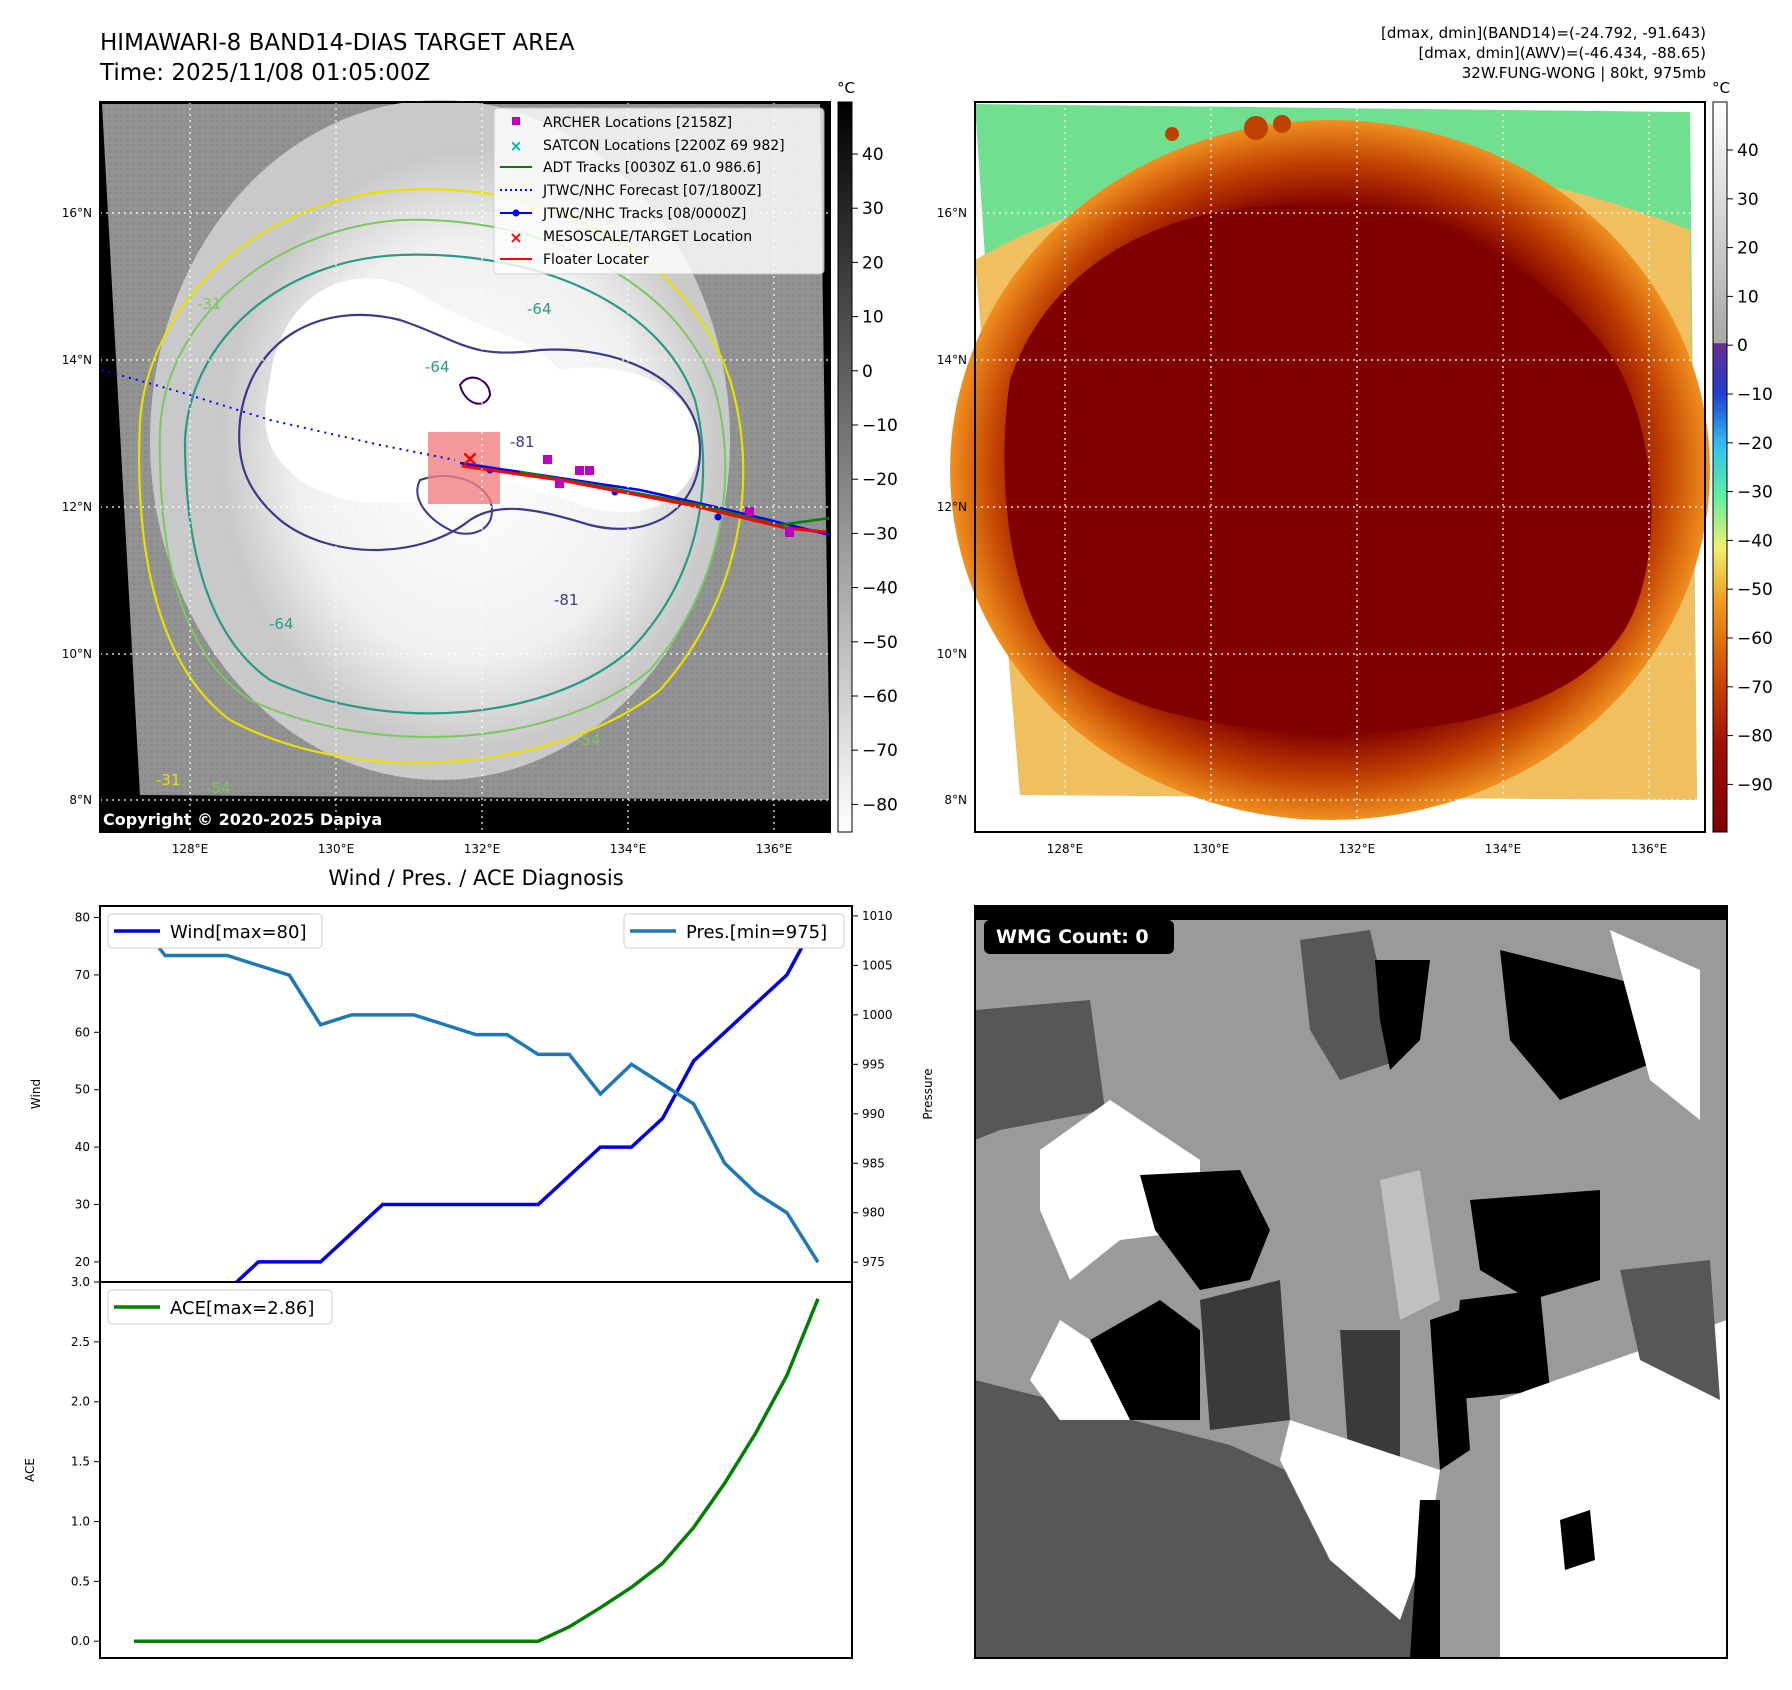 The width and height of the screenshot is (1792, 1690). What do you see at coordinates (1584, 73) in the screenshot?
I see `info-storm: 32W.FUNG-WONG | 80kt, 975mb` at bounding box center [1584, 73].